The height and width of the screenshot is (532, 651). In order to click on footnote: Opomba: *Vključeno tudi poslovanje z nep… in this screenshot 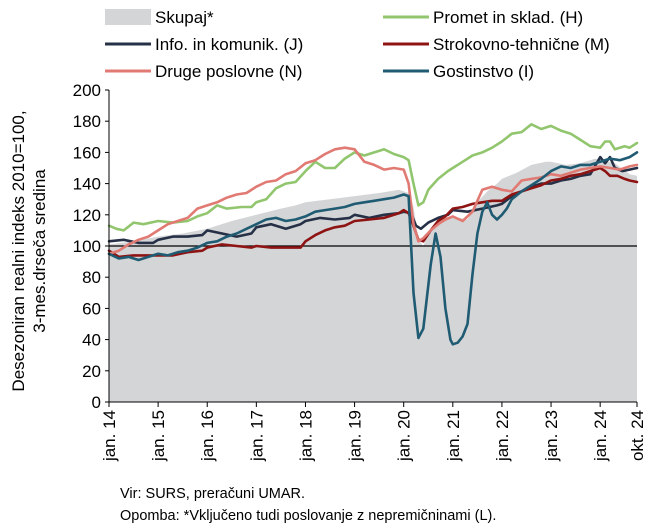, I will do `click(308, 516)`.